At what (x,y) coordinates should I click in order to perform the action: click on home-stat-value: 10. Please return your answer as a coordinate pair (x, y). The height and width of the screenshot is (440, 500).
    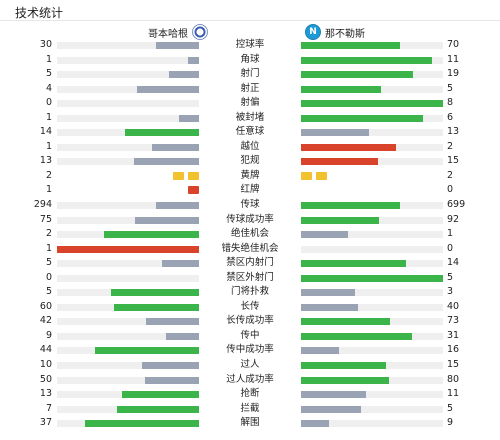
    Looking at the image, I should click on (45, 365).